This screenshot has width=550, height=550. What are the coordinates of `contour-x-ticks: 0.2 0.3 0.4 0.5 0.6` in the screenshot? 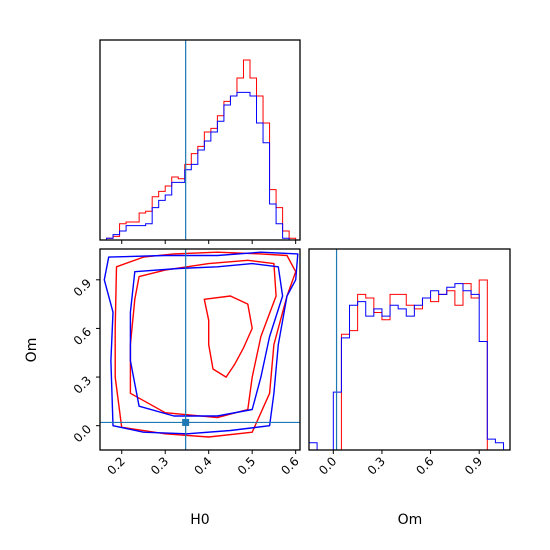 It's located at (203, 464).